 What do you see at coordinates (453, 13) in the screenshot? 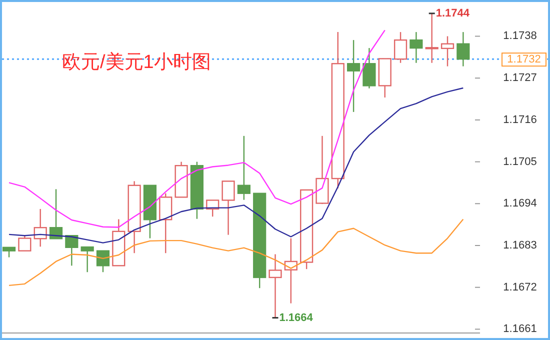
I see `annotation: 1.1744` at bounding box center [453, 13].